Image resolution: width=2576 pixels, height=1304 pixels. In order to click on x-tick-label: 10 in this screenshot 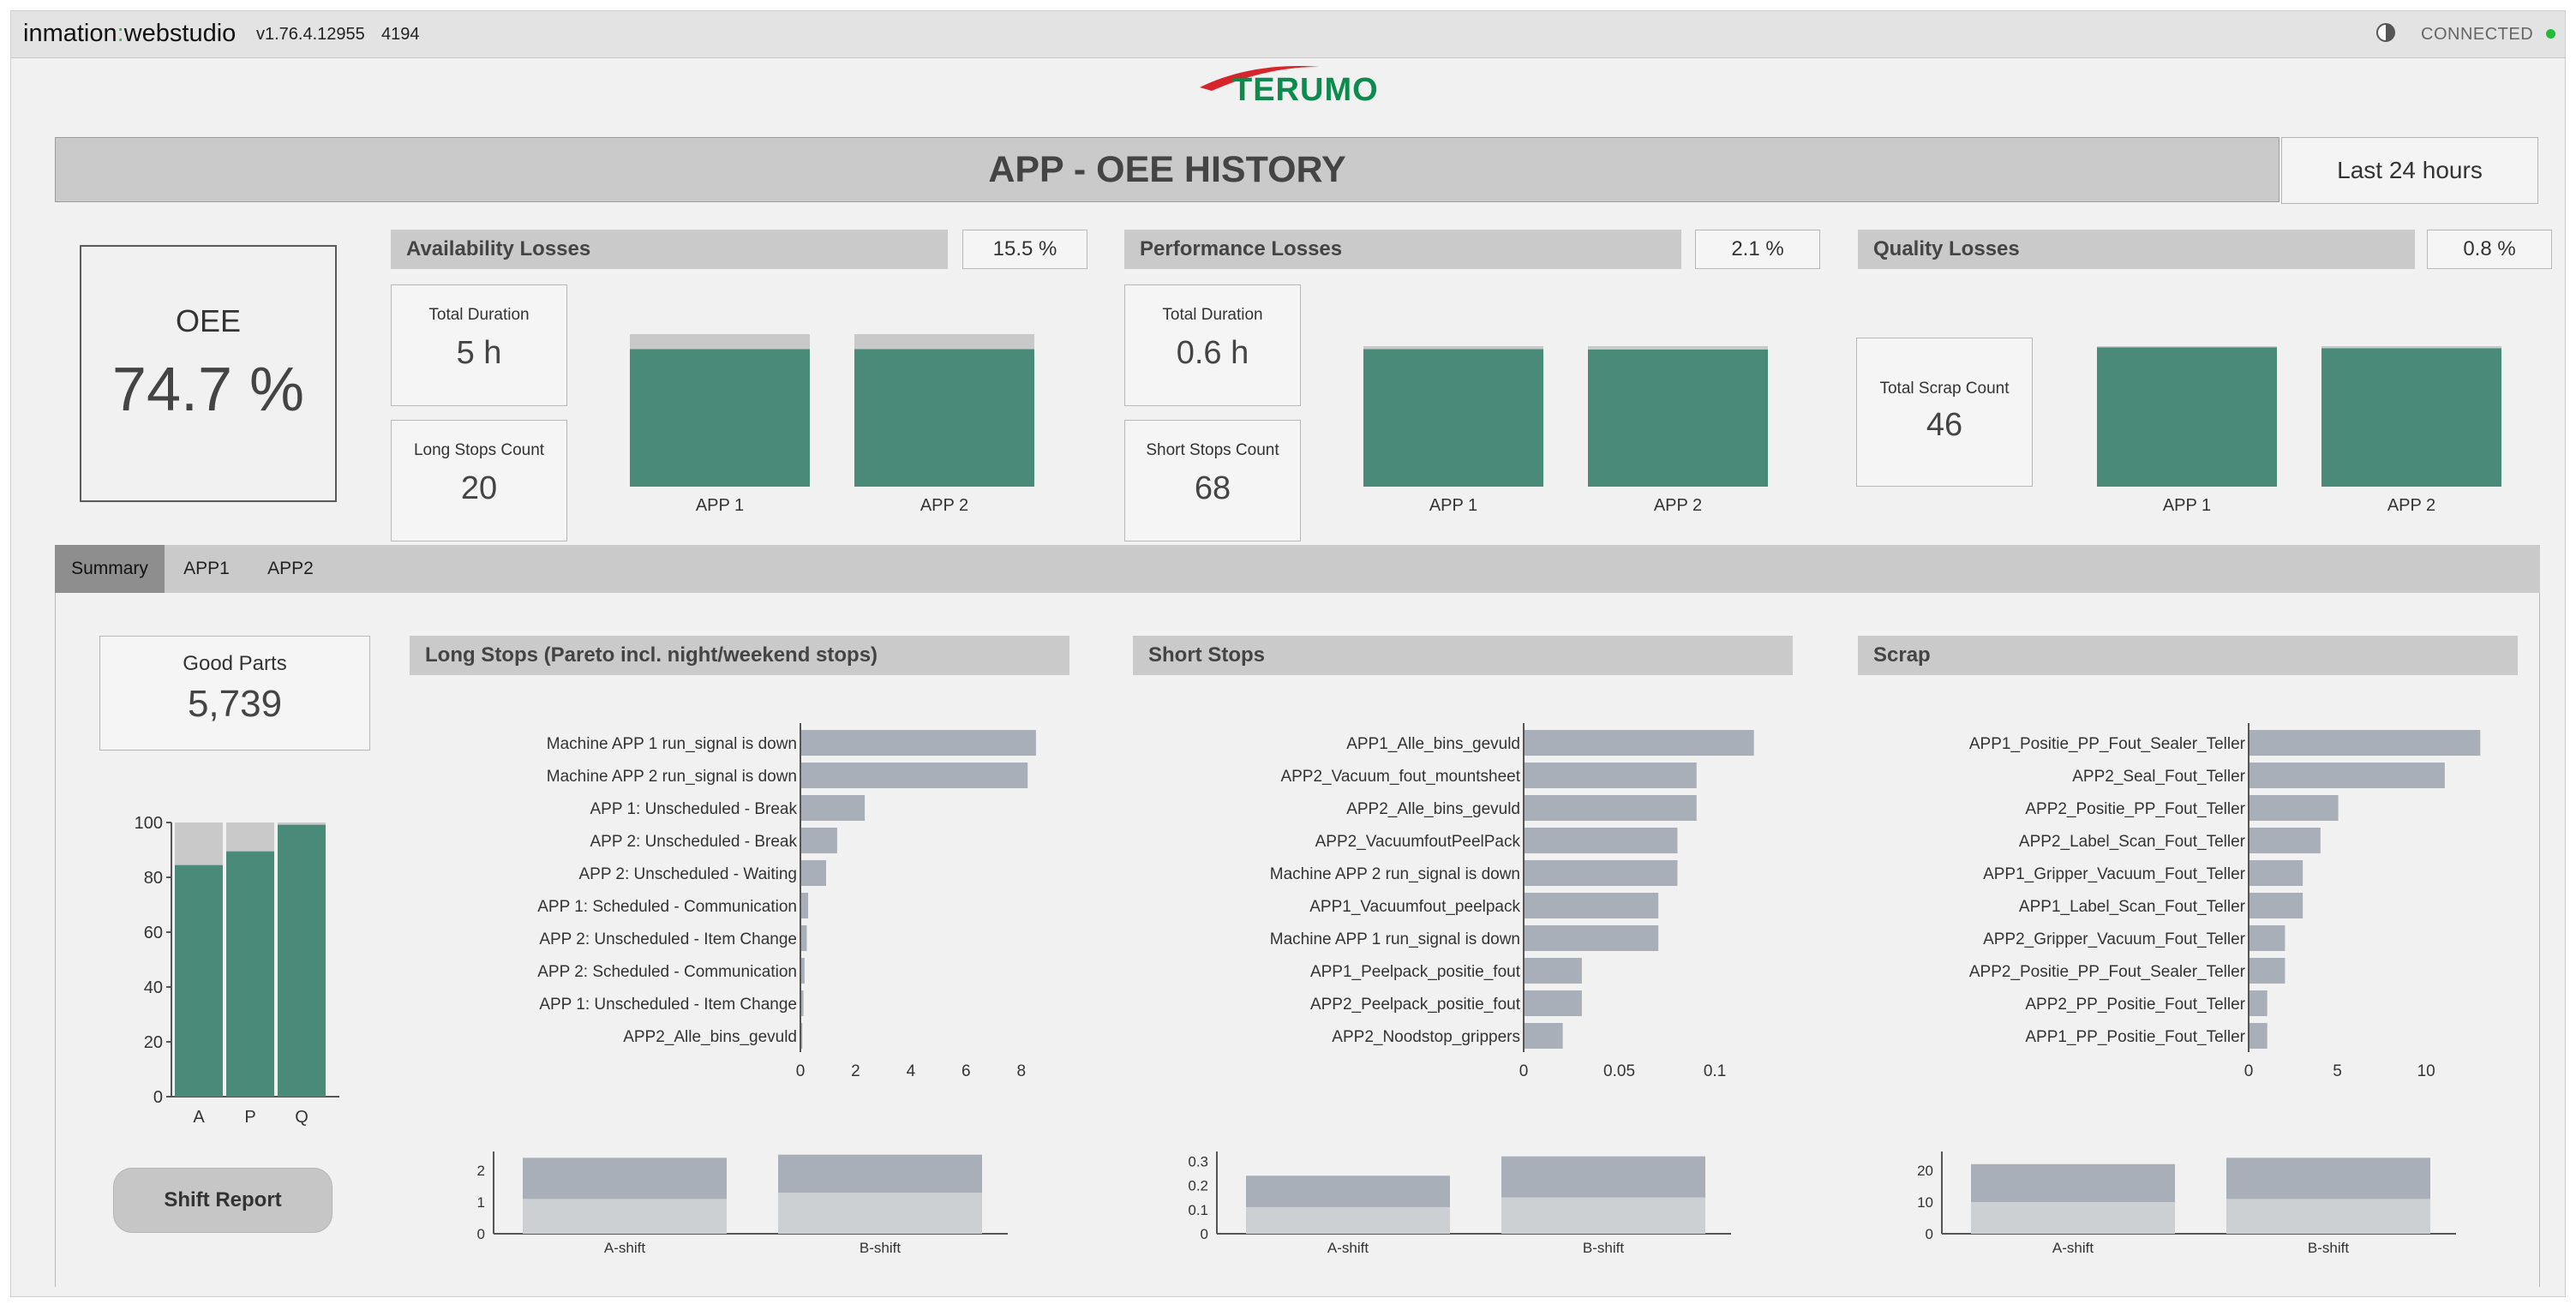, I will do `click(2426, 1071)`.